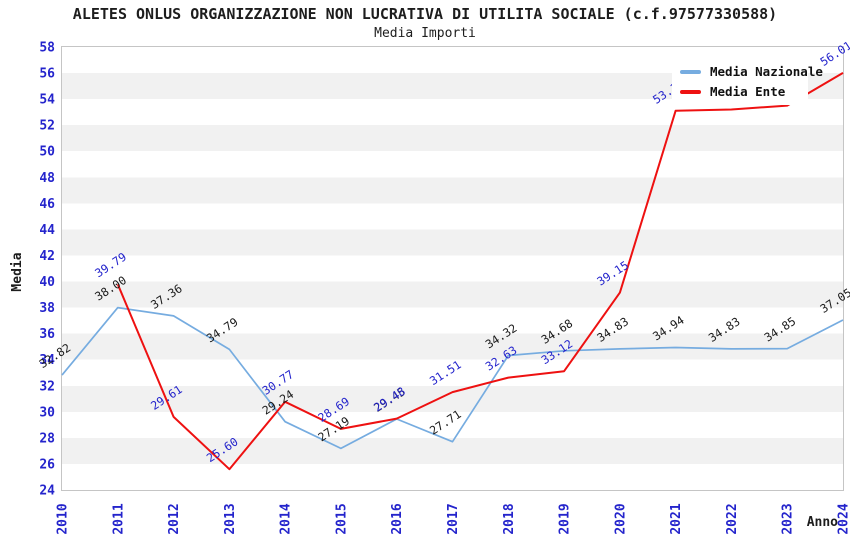 The height and width of the screenshot is (550, 850). Describe the element at coordinates (780, 329) in the screenshot. I see `point-label-media-nazionale-2023: 34.85` at that location.